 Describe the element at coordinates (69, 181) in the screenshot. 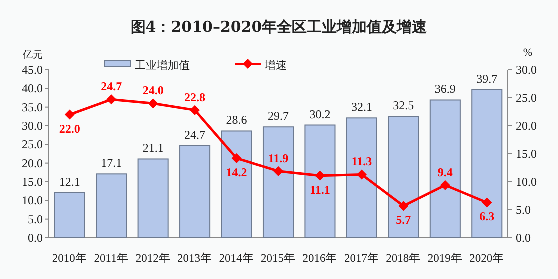

I see `data-label: 12.1` at that location.